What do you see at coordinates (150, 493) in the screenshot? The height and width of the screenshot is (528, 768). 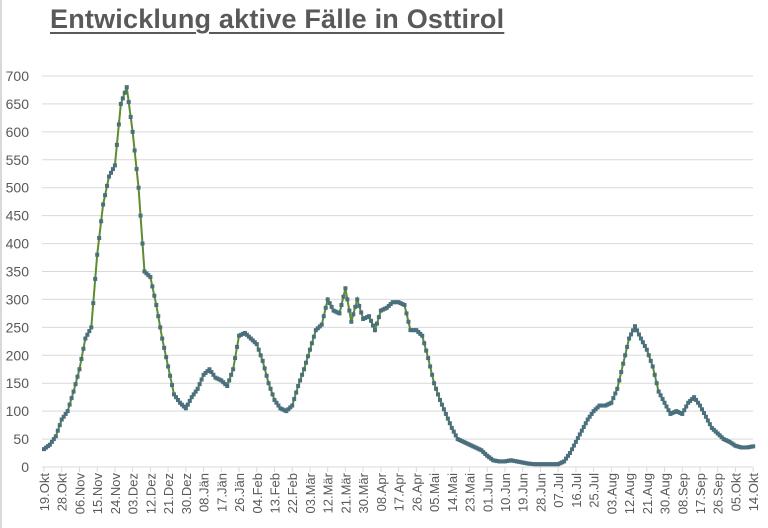 I see `x-tick-label: 12.Dez` at bounding box center [150, 493].